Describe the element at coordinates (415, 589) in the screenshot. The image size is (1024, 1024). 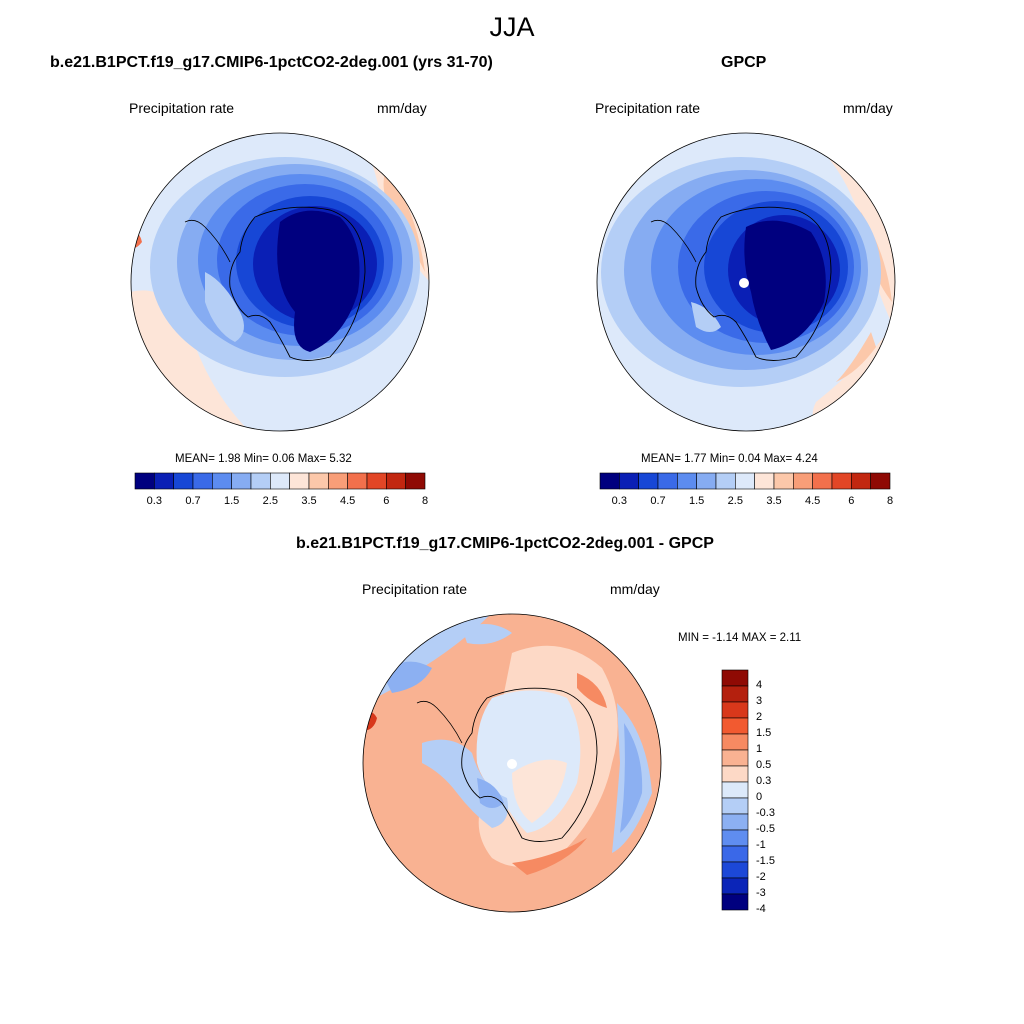
I see `panel-diff-variable-label: Precipitation rate` at that location.